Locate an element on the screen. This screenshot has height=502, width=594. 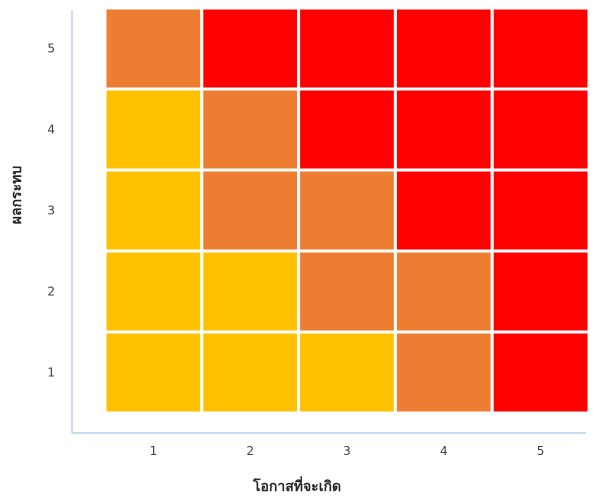
heatmap-cell-y3-x3 is located at coordinates (347, 210).